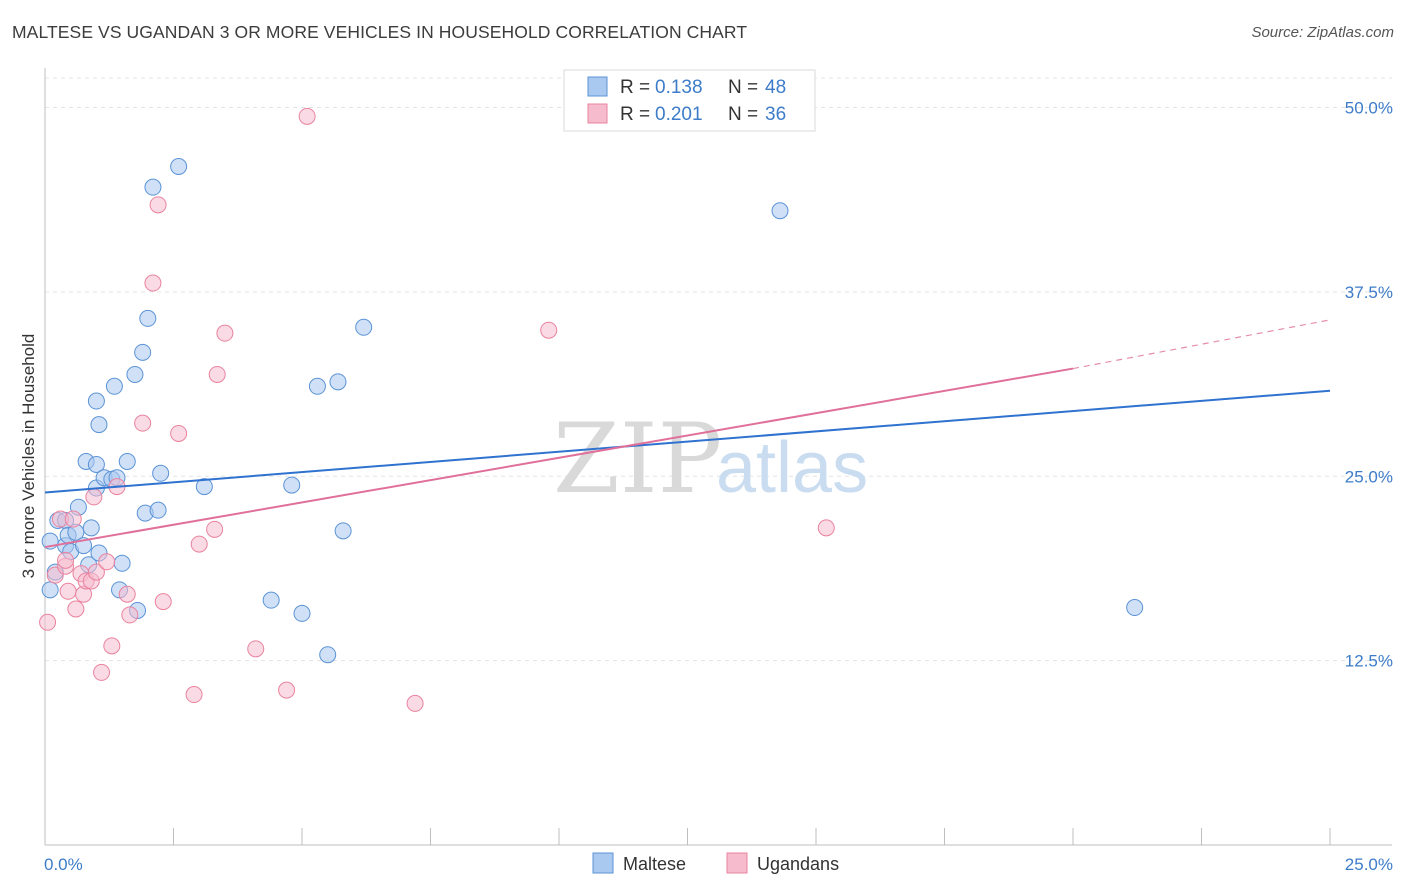 This screenshot has height=892, width=1406. I want to click on bottom-legend-label-maltese: Maltese, so click(654, 864).